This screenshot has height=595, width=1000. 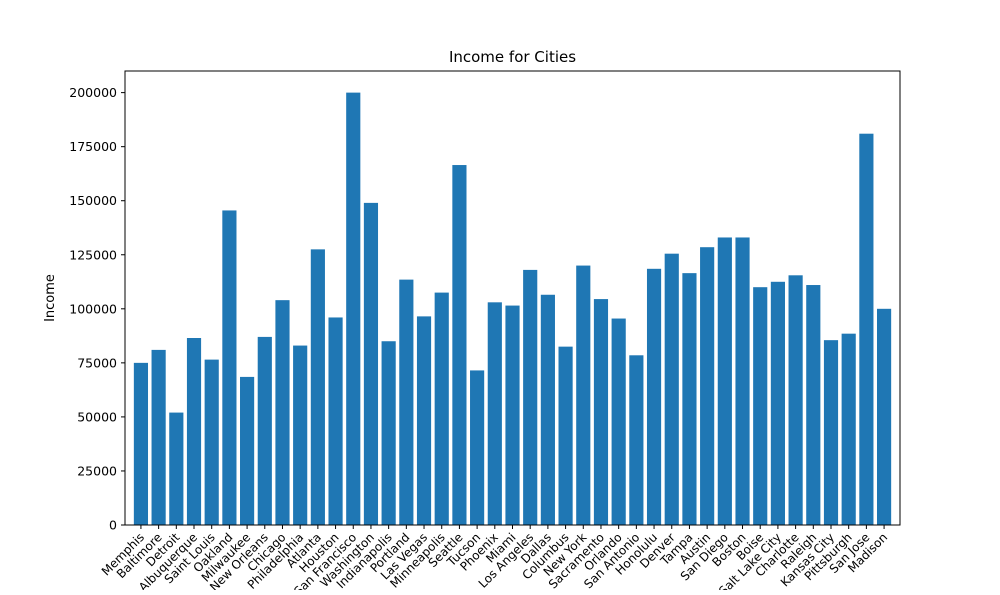 I want to click on bar-new-york, so click(x=583, y=395).